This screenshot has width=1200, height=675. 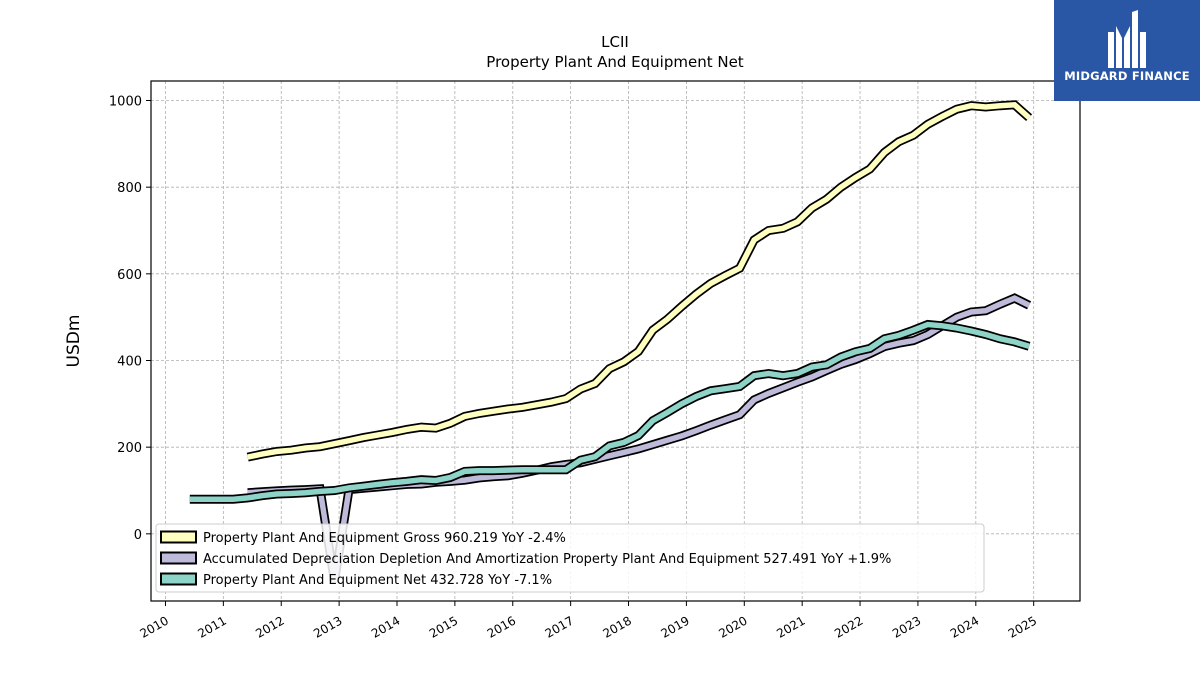 I want to click on y-axis-label: USDm, so click(x=74, y=341).